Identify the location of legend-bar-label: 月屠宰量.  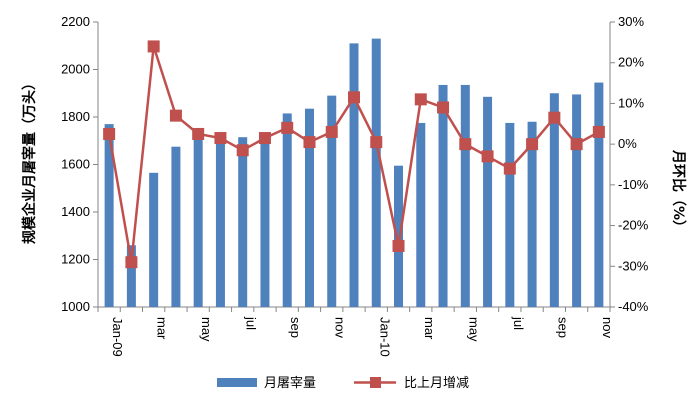
(290, 383).